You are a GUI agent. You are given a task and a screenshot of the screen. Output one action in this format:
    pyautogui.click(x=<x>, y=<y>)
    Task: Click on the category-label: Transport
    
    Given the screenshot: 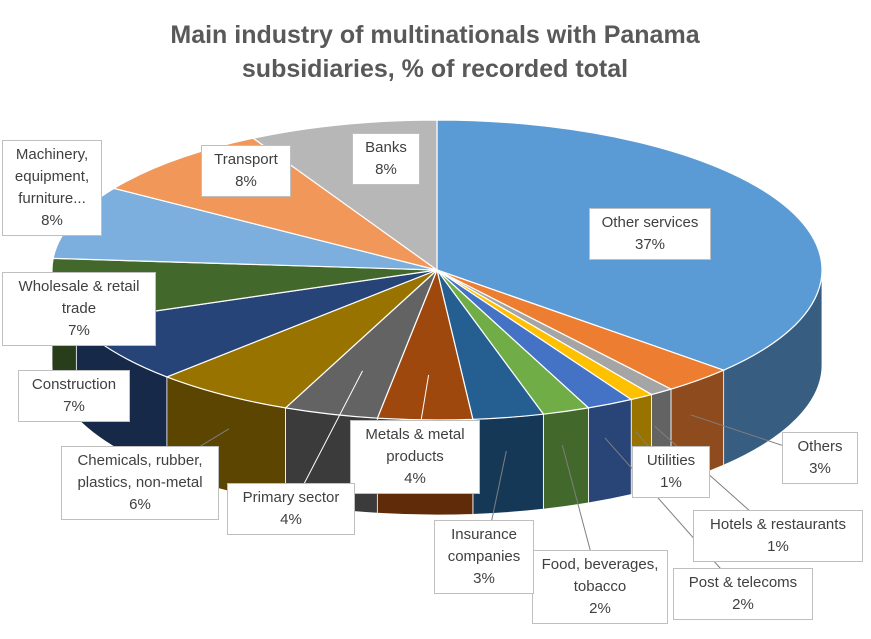 What is the action you would take?
    pyautogui.click(x=246, y=159)
    